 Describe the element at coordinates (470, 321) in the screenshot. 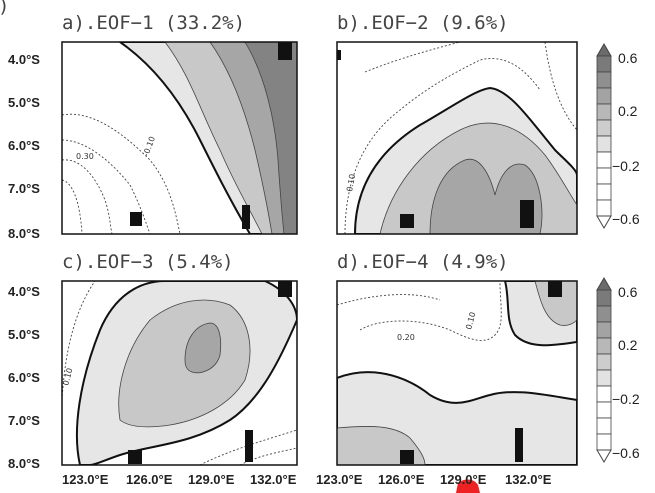

I see `panel-d-contour-label-2: 0.10` at that location.